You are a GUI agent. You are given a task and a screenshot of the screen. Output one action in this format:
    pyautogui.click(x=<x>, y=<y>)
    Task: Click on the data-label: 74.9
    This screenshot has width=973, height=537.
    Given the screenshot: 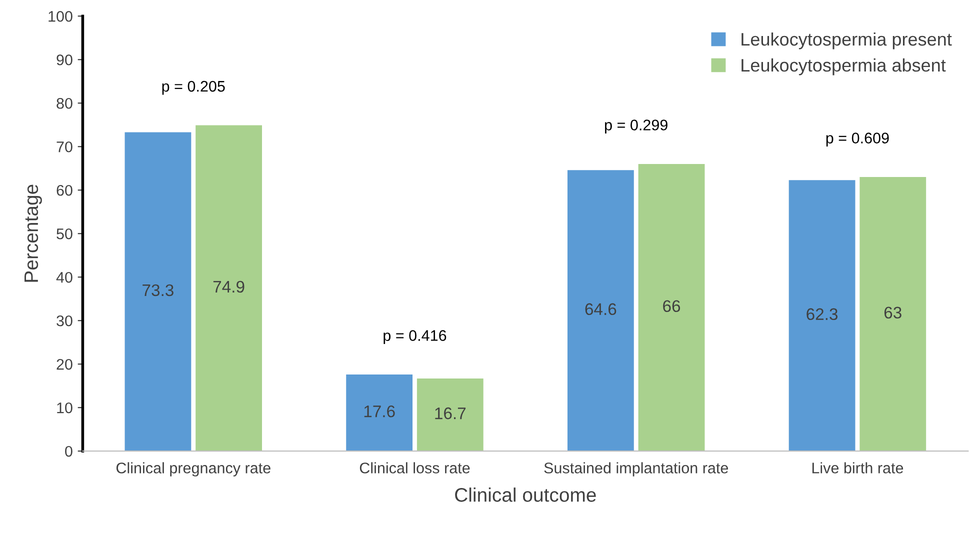 What is the action you would take?
    pyautogui.click(x=228, y=286)
    